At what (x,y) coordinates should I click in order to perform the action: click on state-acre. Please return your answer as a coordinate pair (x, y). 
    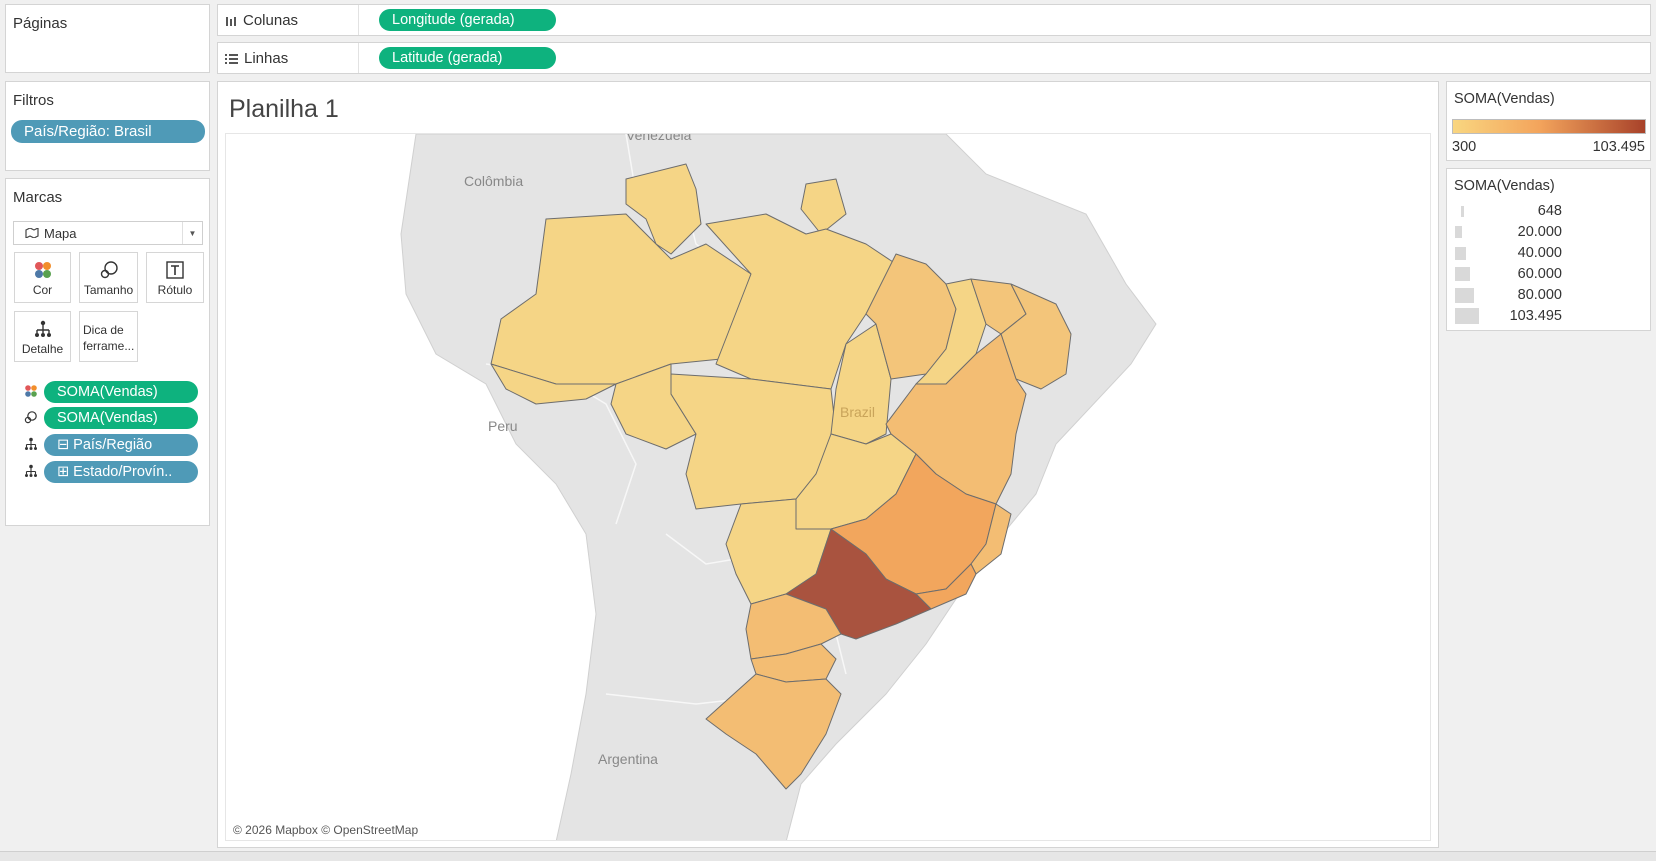
    Looking at the image, I should click on (553, 384).